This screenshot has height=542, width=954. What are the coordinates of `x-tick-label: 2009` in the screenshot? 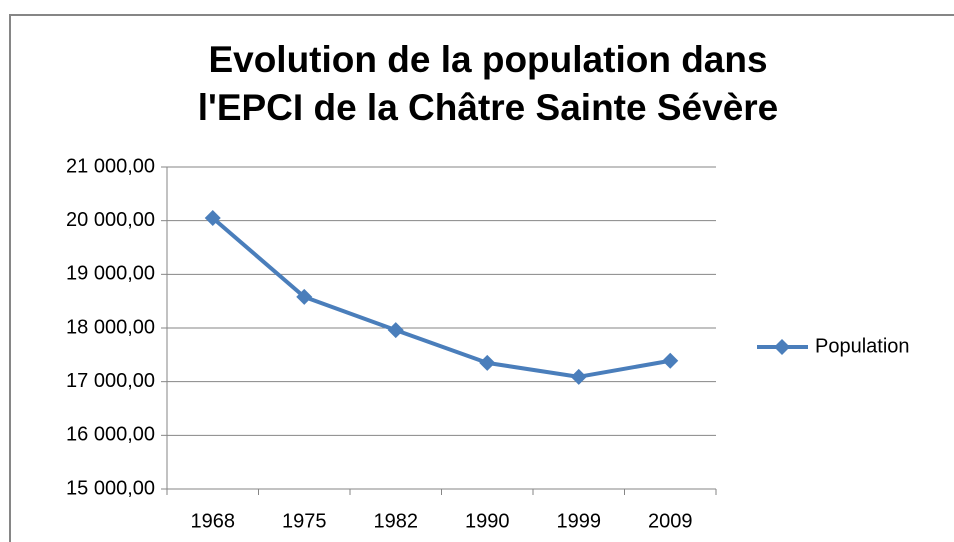 It's located at (670, 521).